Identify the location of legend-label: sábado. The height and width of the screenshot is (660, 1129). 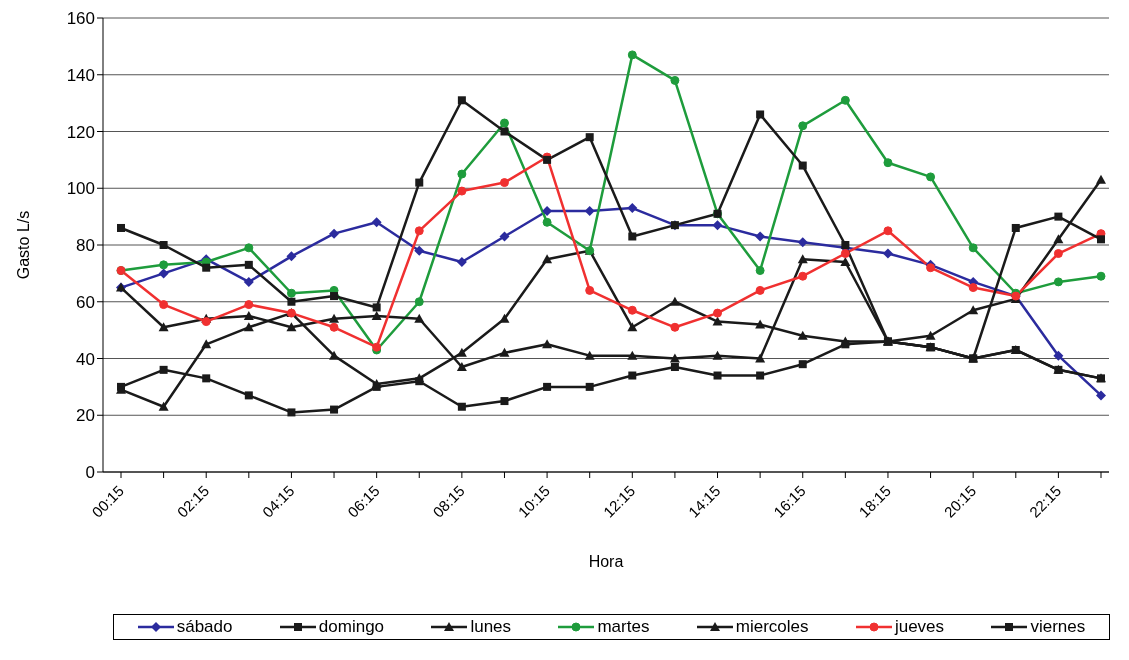
(204, 627).